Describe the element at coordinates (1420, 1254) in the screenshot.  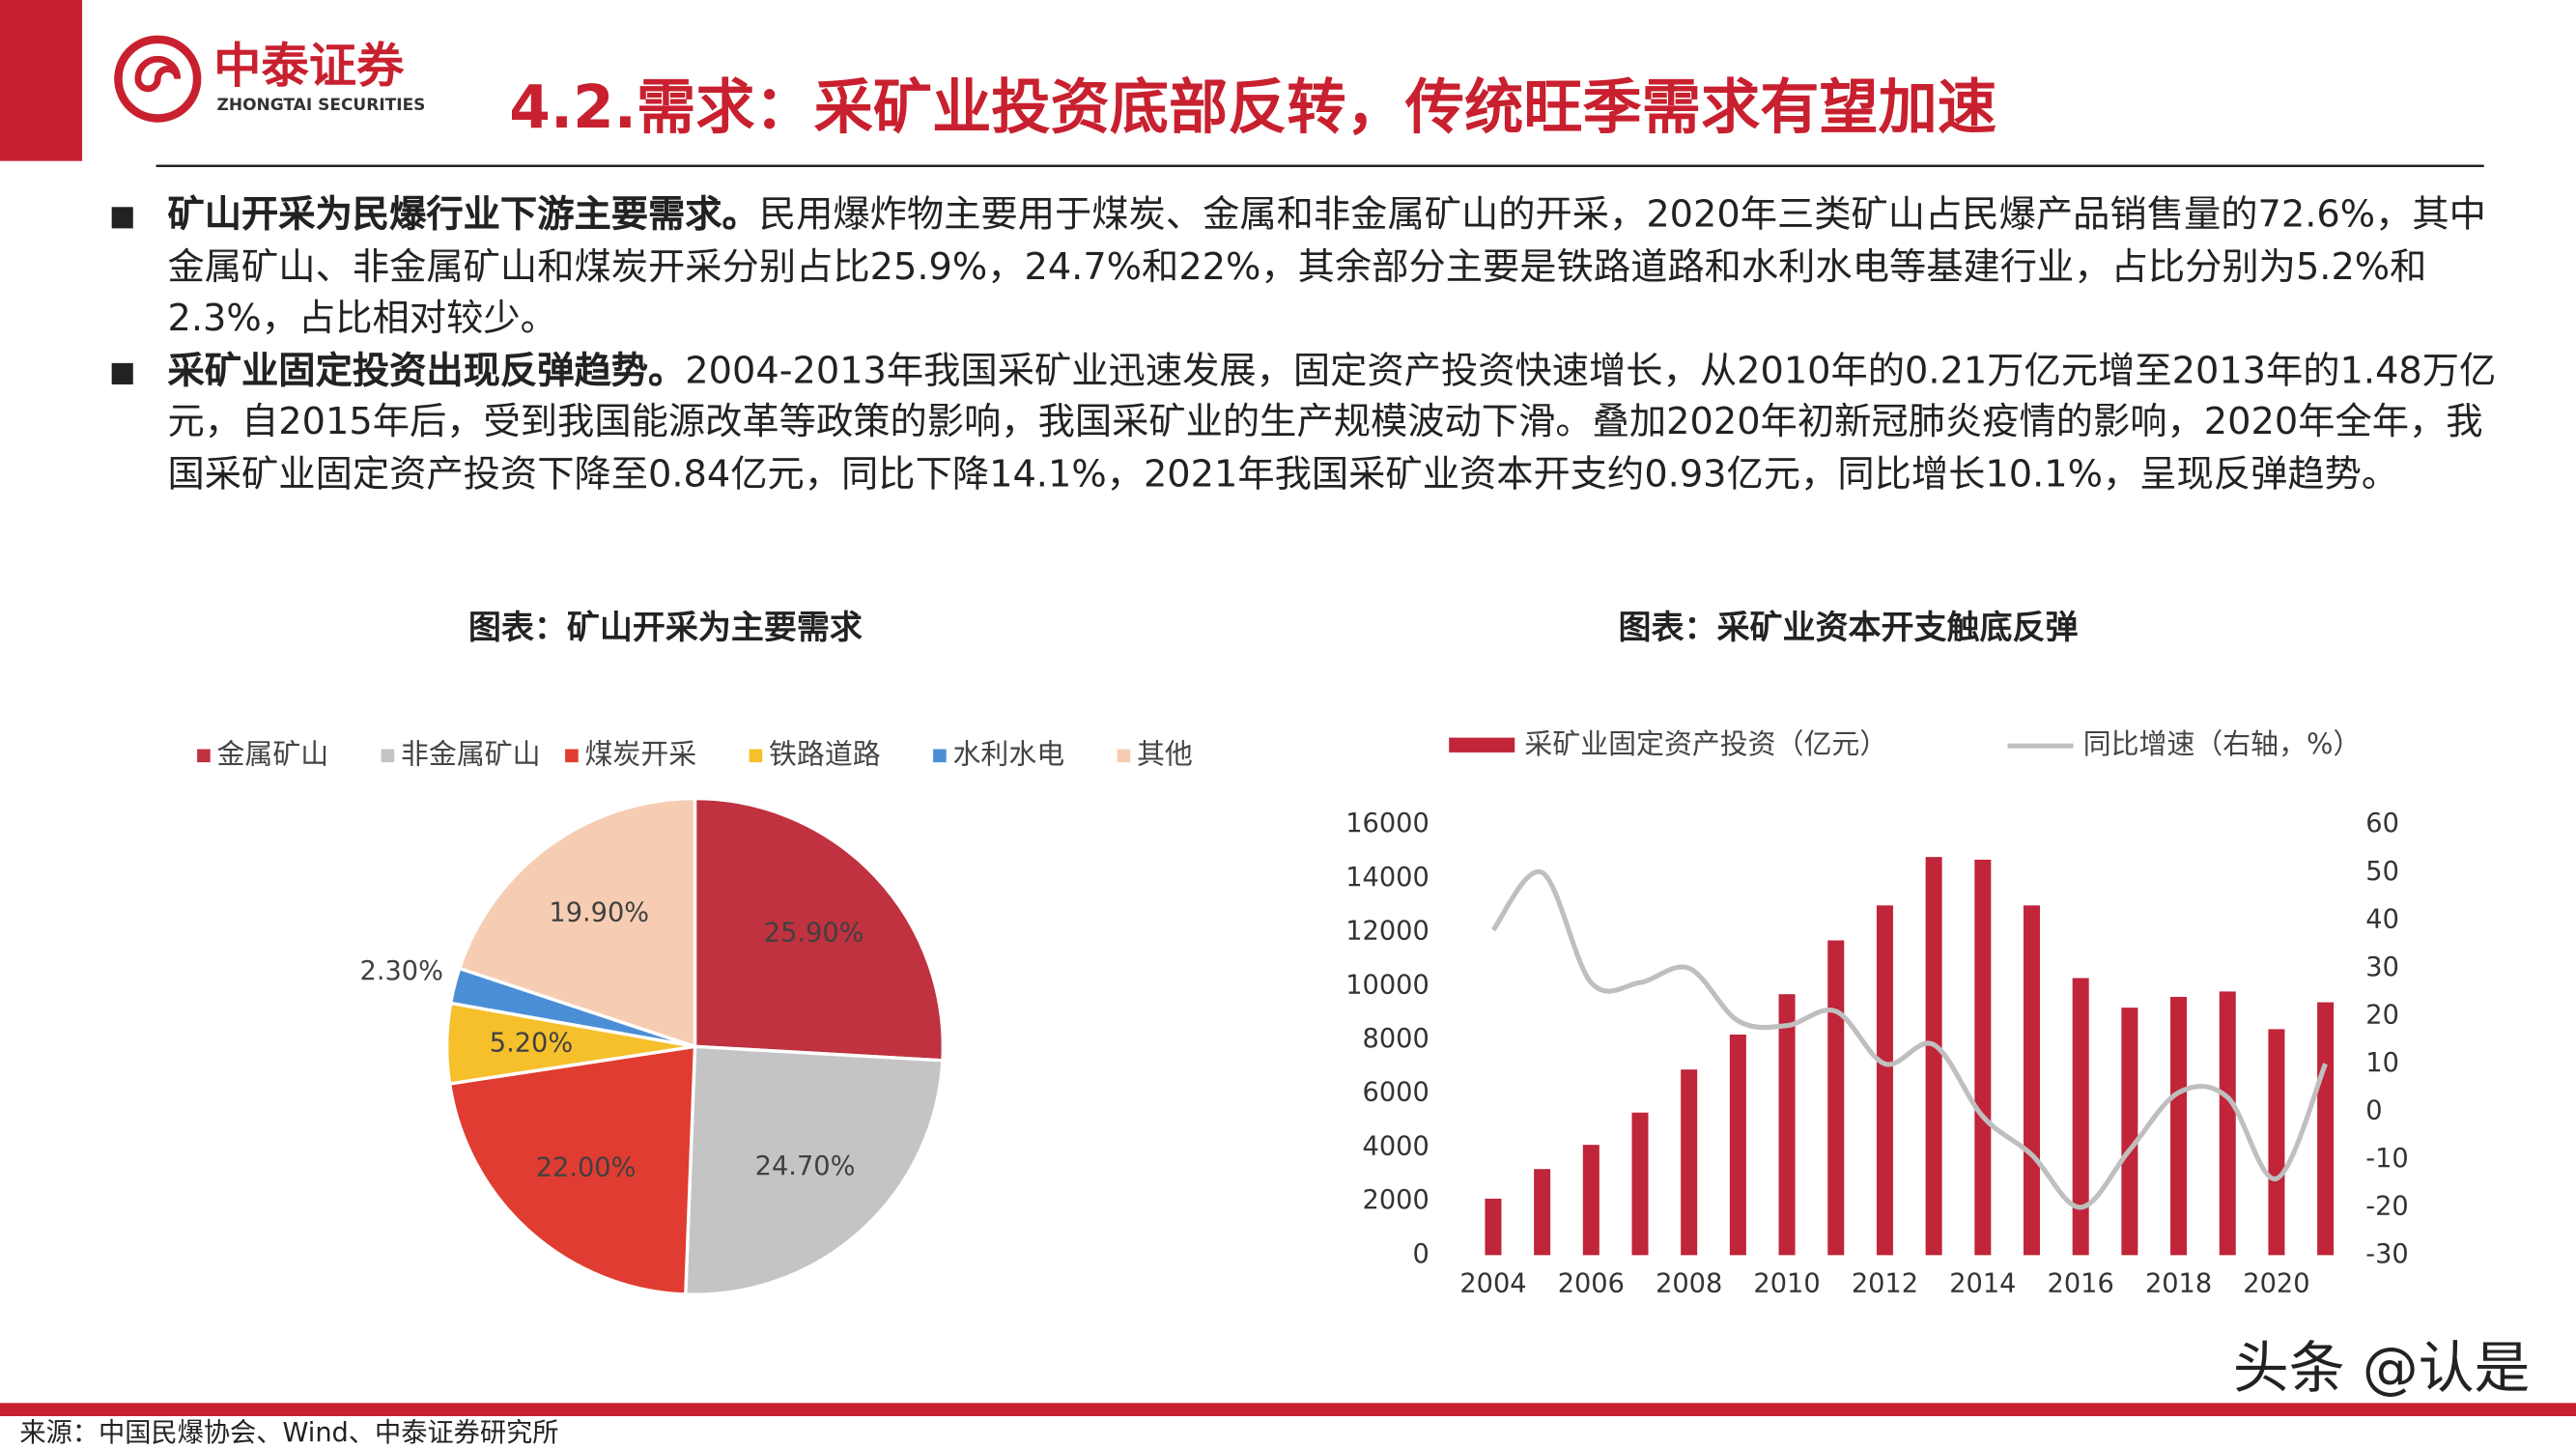
I see `y-tick-label: 0` at that location.